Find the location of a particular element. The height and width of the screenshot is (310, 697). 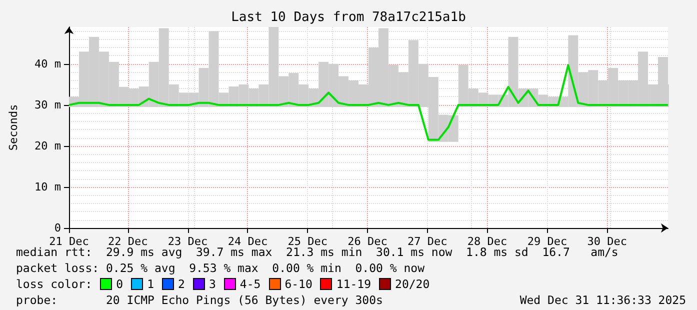

y-tick-label: 10 m is located at coordinates (48, 187).